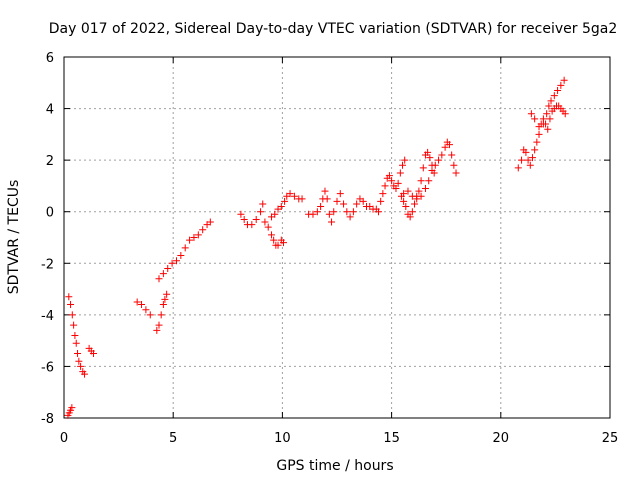 The width and height of the screenshot is (640, 480). I want to click on y-tick-label: 4, so click(50, 110).